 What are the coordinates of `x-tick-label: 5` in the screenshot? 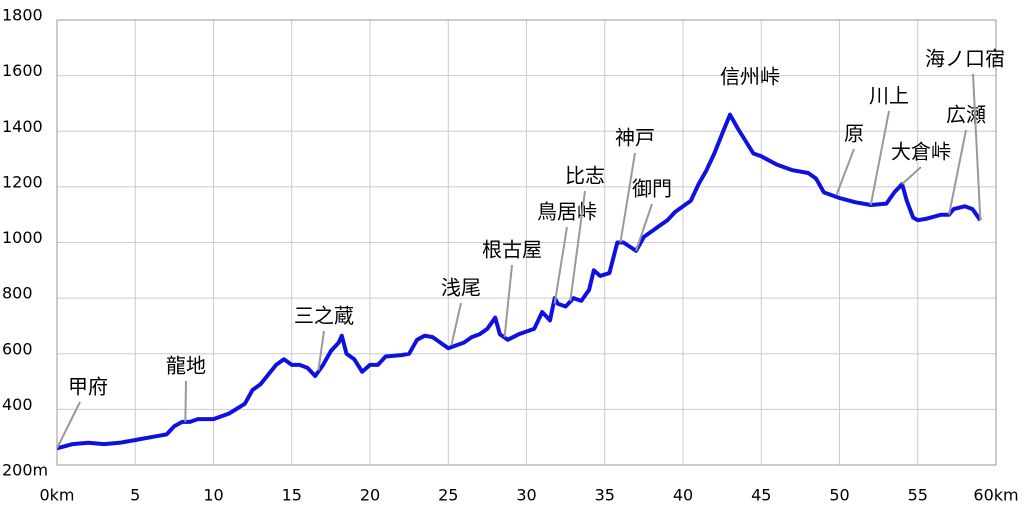 It's located at (135, 495).